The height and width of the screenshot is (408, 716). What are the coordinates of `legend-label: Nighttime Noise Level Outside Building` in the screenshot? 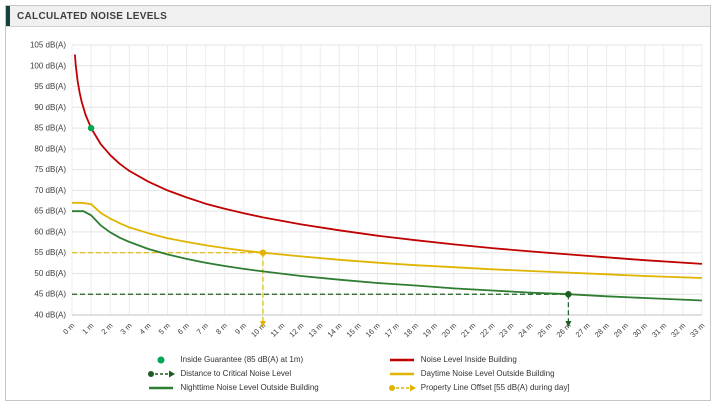 It's located at (249, 387).